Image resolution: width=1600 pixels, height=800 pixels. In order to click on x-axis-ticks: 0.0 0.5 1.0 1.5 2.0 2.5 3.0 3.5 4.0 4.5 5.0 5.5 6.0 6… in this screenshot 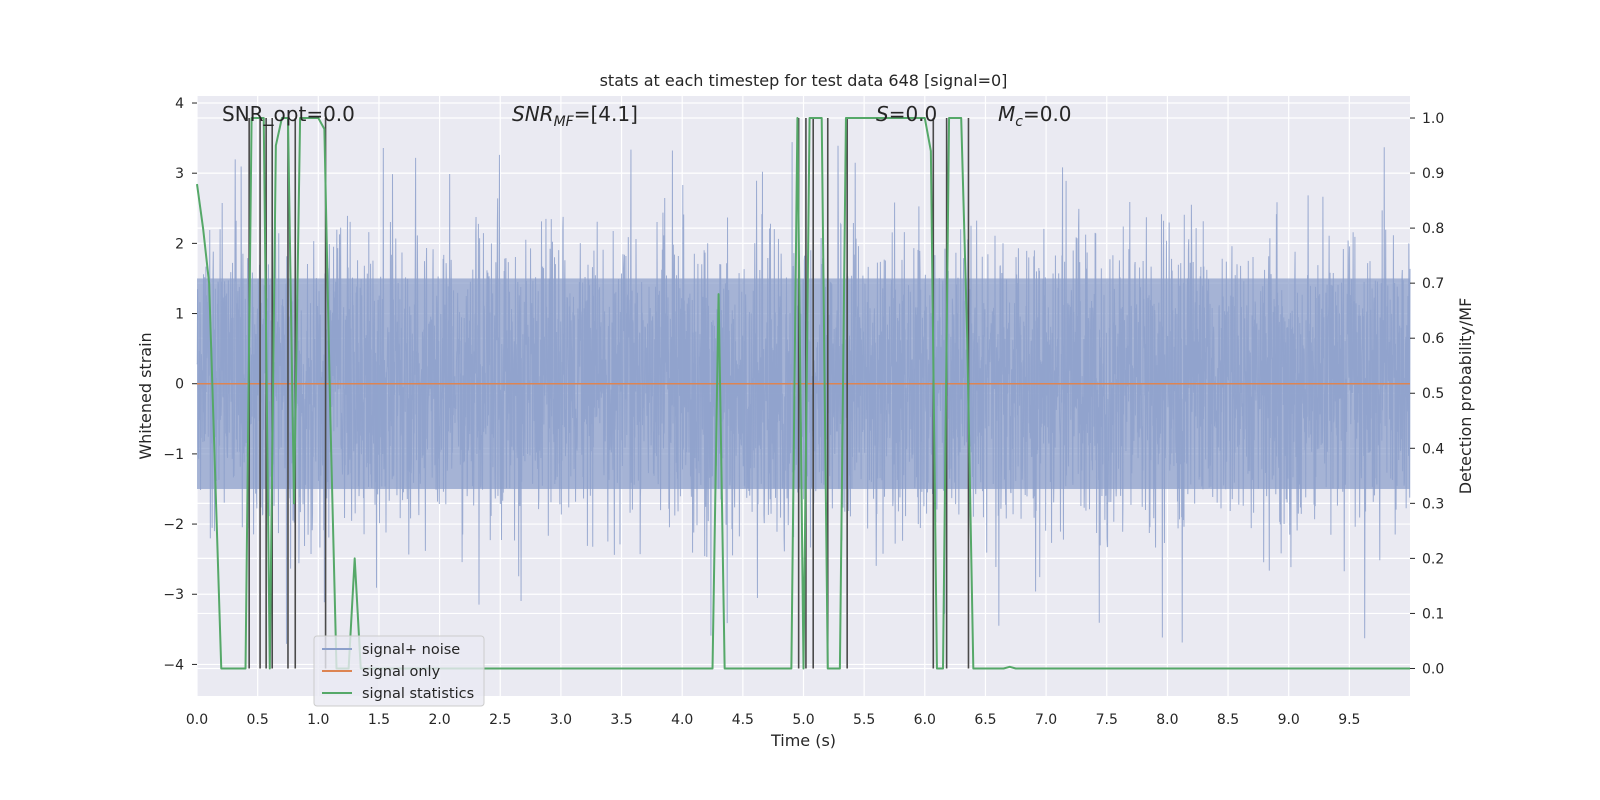, I will do `click(773, 720)`.